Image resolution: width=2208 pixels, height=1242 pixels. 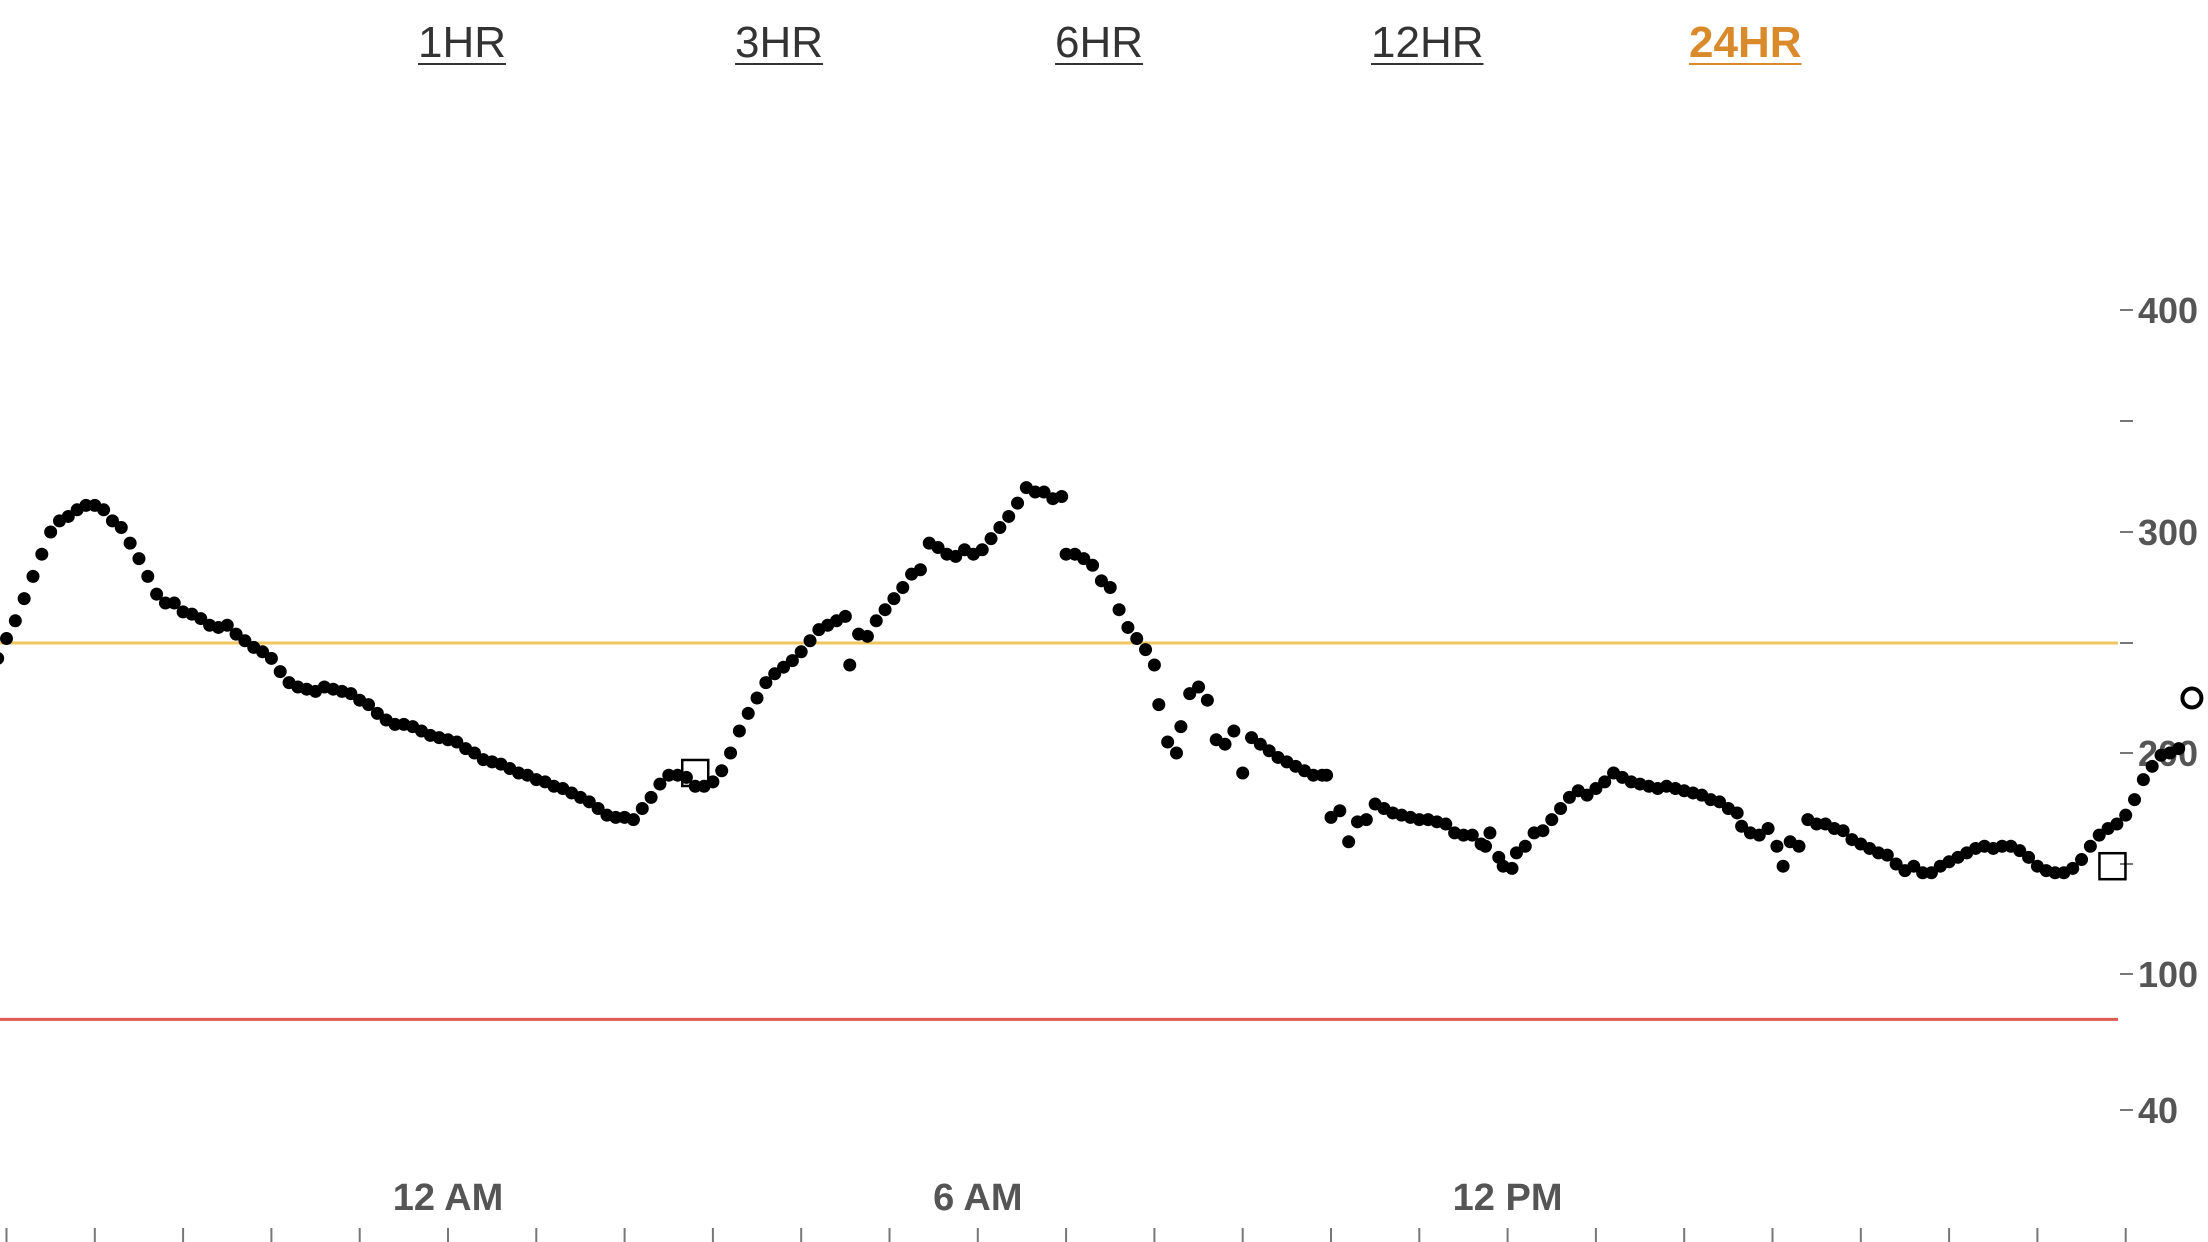 I want to click on x-axis: 12 AM 6 AM 12 PM, so click(x=1066, y=1209).